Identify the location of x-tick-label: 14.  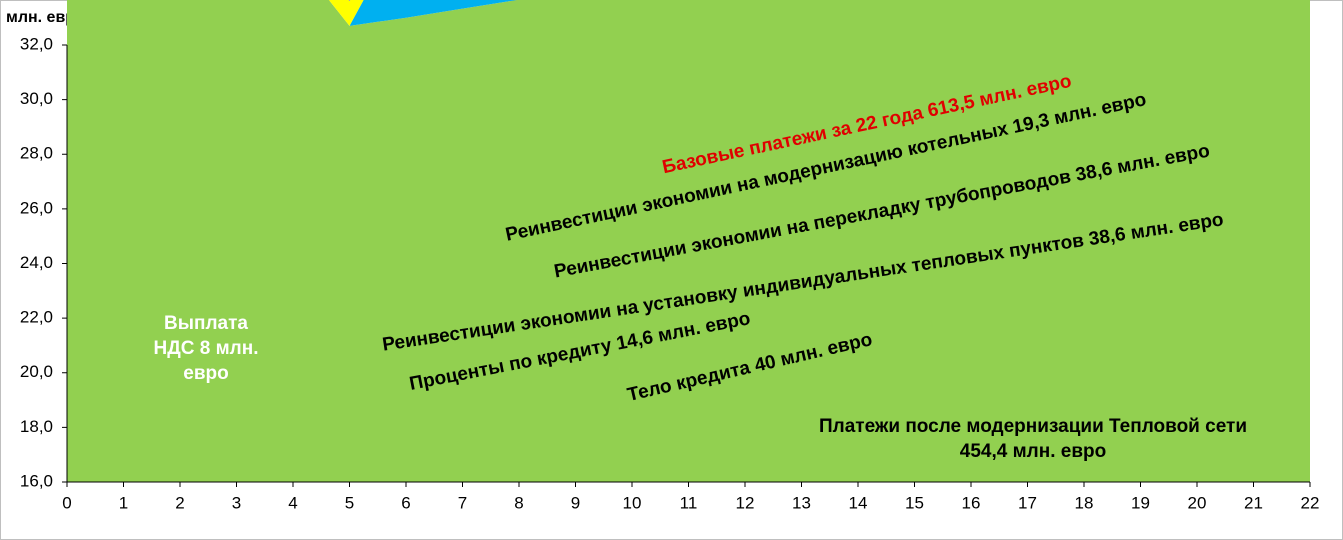
(858, 502).